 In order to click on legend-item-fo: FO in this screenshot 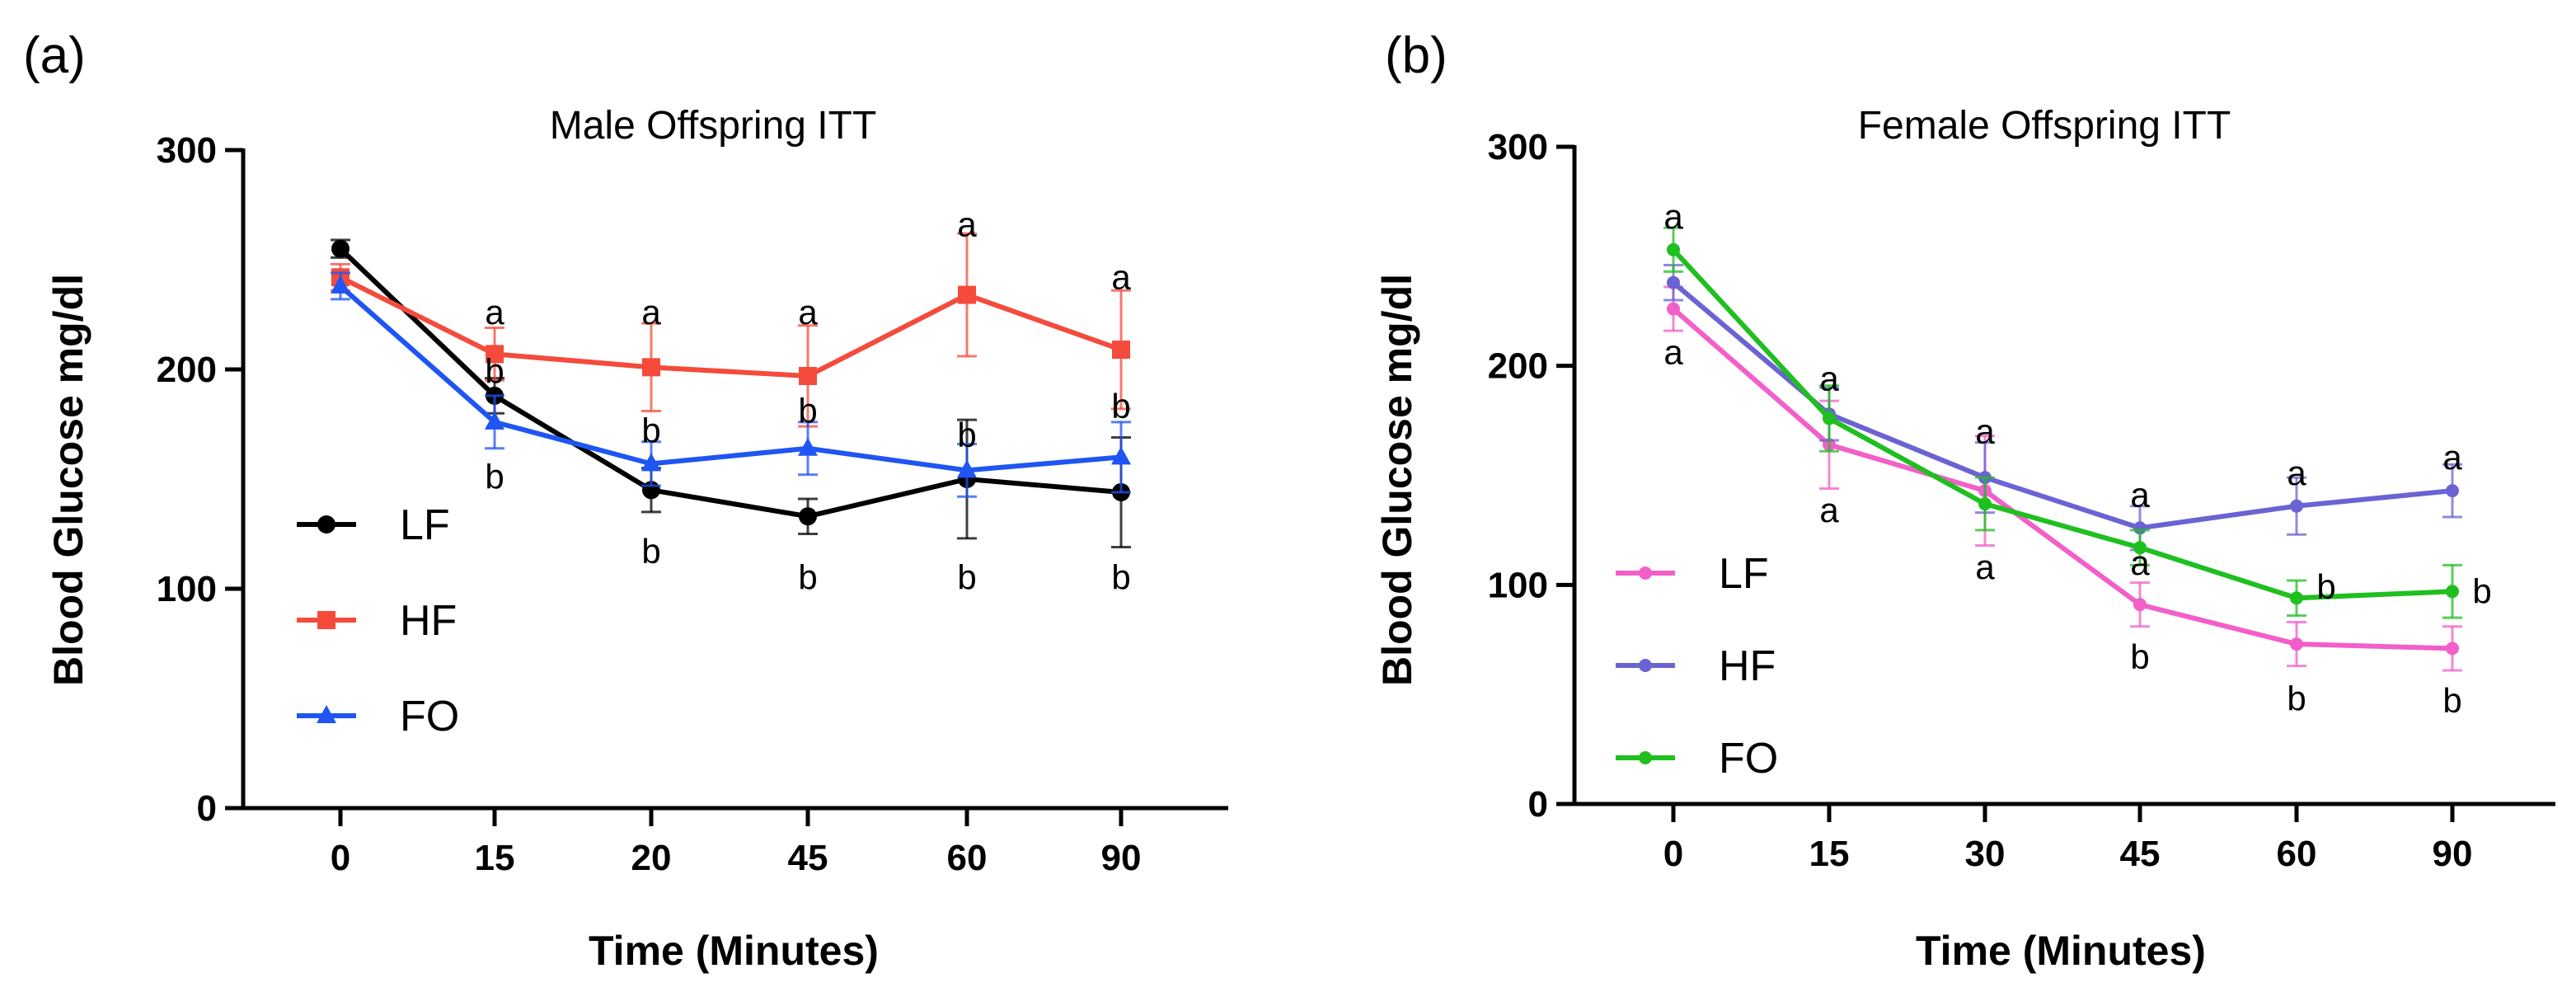, I will do `click(378, 716)`.